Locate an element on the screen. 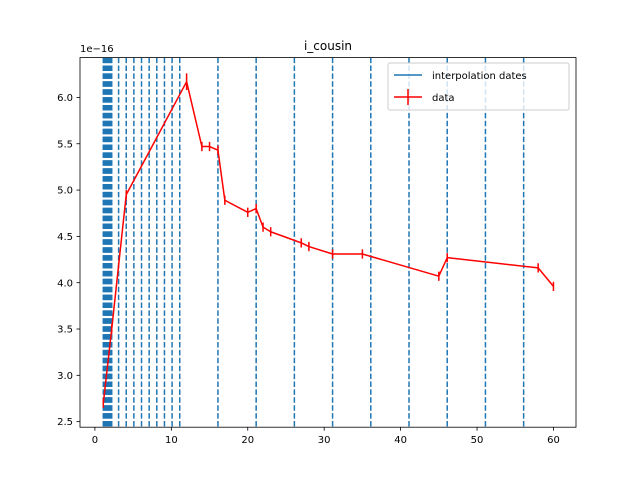 The image size is (640, 480). chart-title: i_cousin is located at coordinates (328, 46).